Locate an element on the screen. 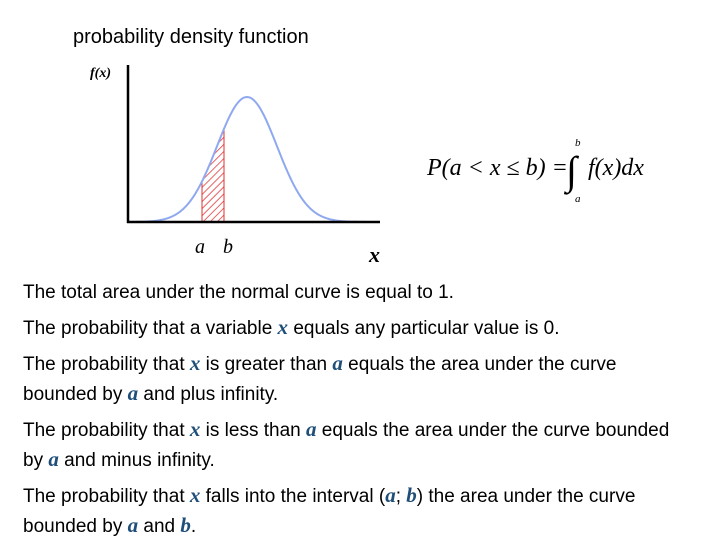 The height and width of the screenshot is (547, 720). text-run: ; is located at coordinates (401, 496).